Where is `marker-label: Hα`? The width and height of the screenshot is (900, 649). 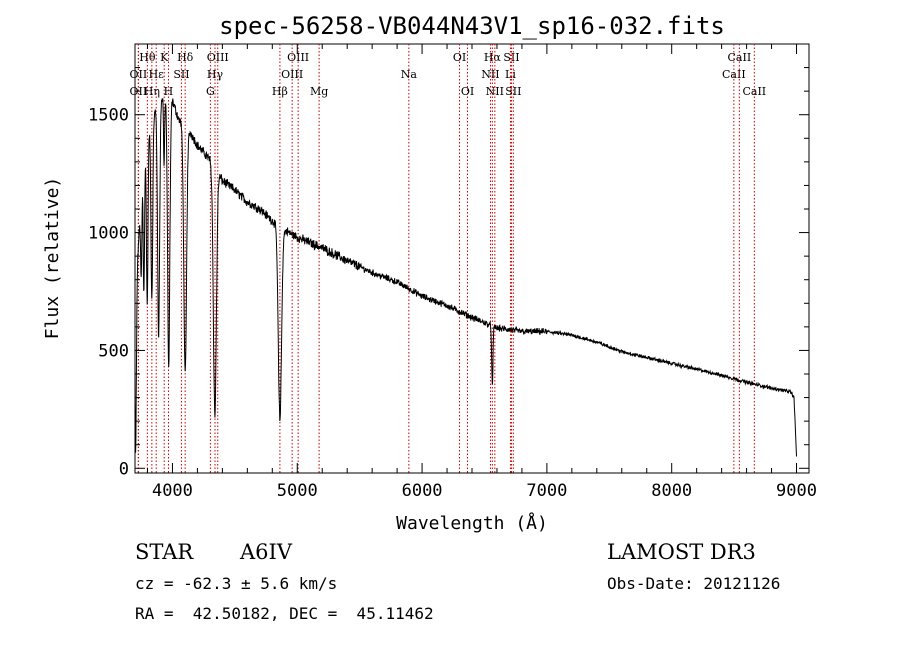 marker-label: Hα is located at coordinates (493, 57).